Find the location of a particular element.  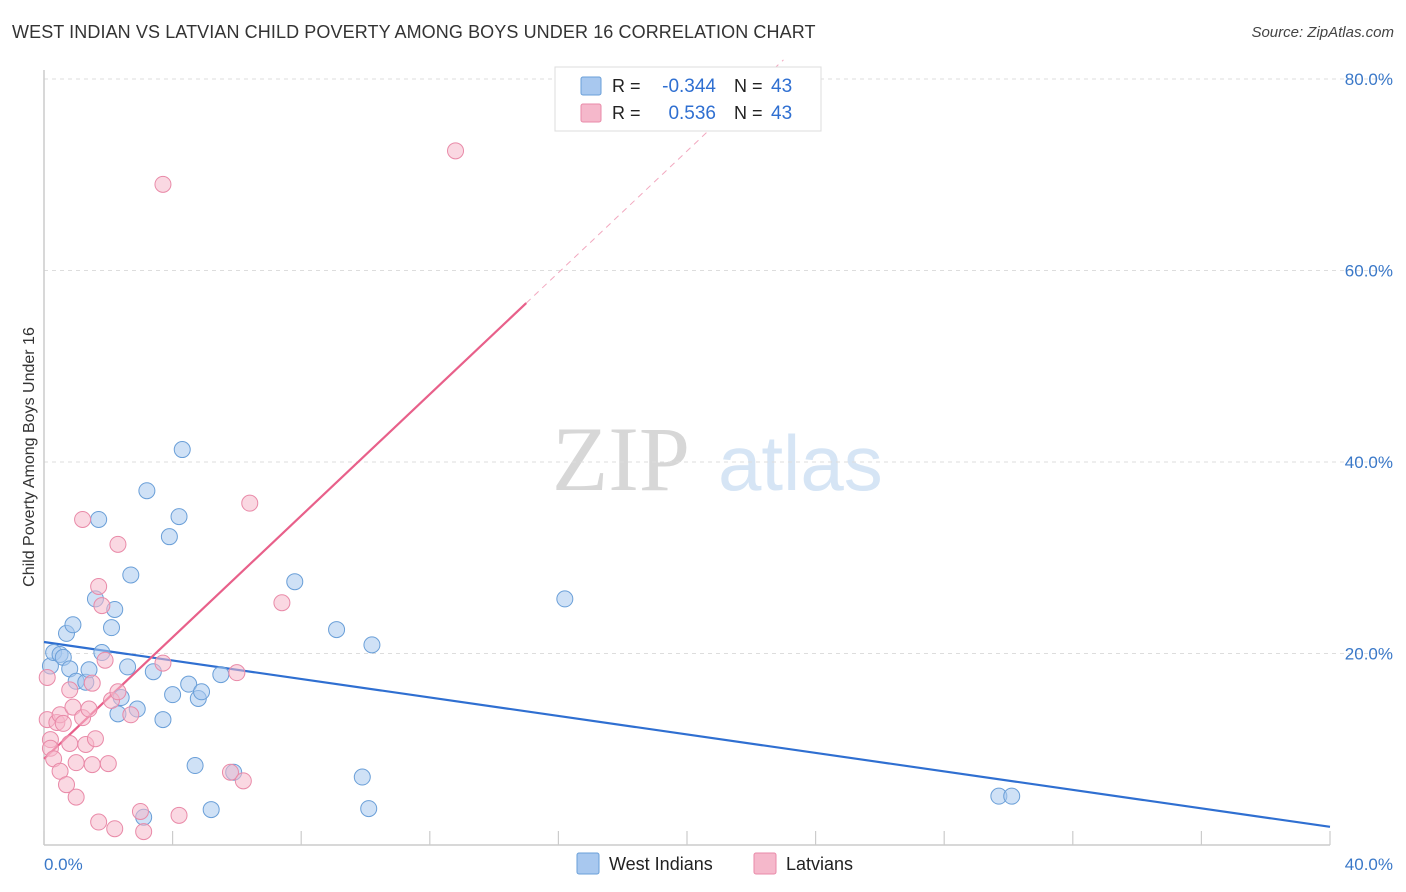

stats-r-label-west-indians: R = is located at coordinates (626, 86).